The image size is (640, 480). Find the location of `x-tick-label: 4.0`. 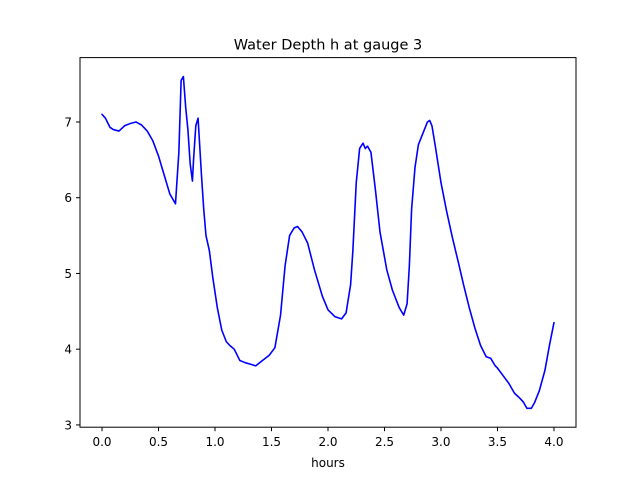

x-tick-label: 4.0 is located at coordinates (553, 442).